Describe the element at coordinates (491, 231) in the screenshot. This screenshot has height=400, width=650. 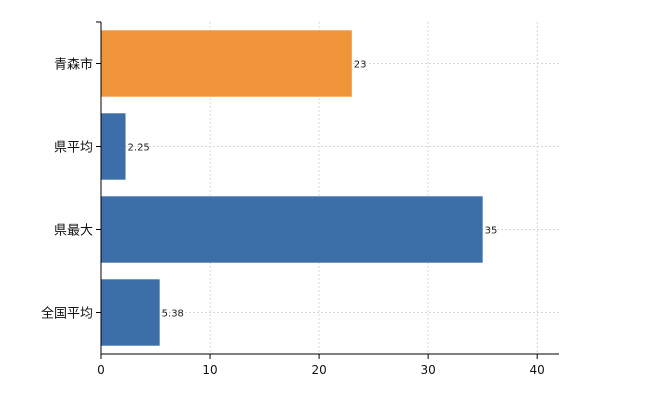
I see `data-label-2: 35` at that location.